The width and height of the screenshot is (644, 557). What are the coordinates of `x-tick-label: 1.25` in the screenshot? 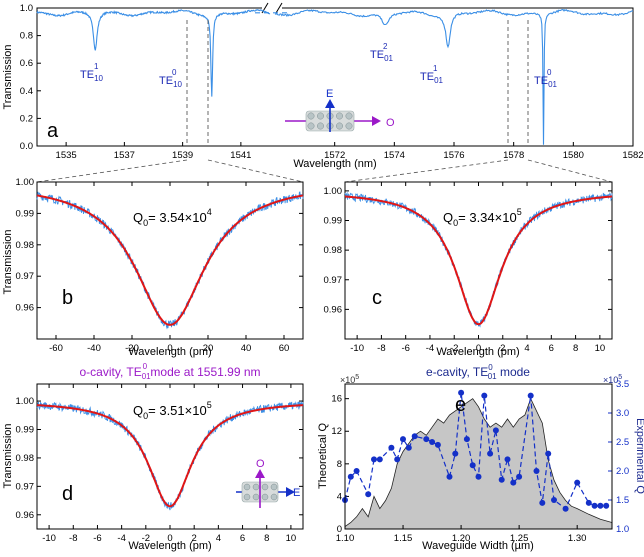 It's located at (519, 538).